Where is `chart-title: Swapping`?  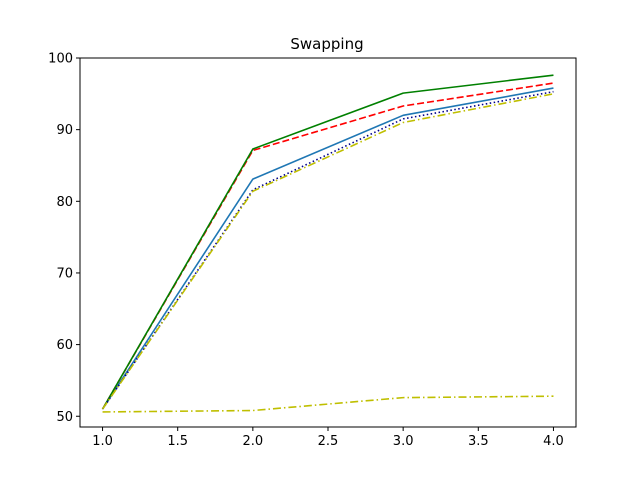
chart-title: Swapping is located at coordinates (326, 44).